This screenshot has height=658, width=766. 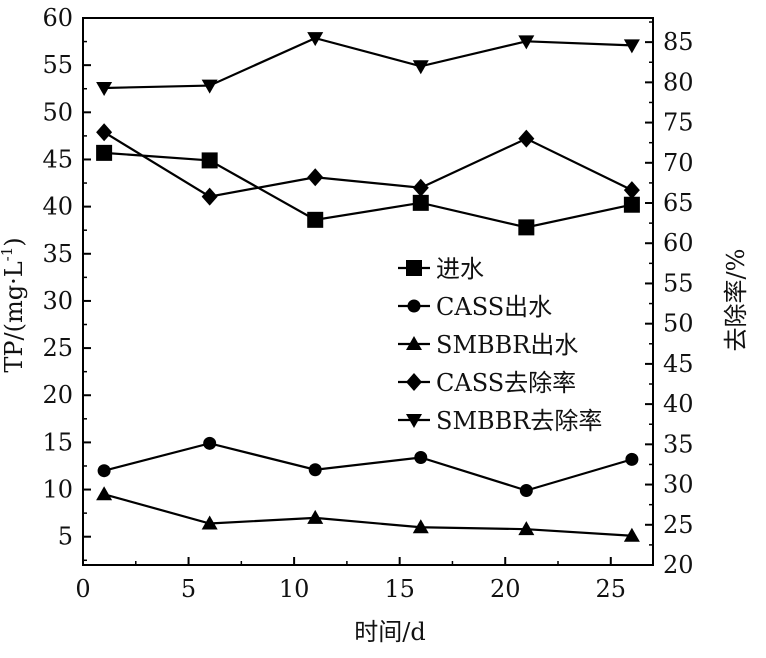 I want to click on legend-item: SMBBR出水, so click(x=488, y=345).